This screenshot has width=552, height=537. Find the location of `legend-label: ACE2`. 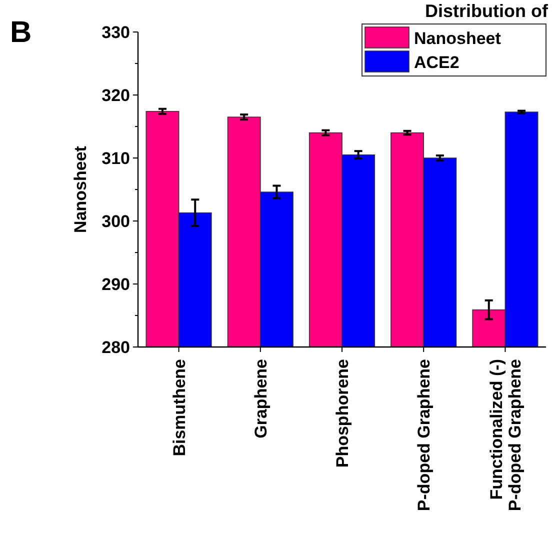

legend-label: ACE2 is located at coordinates (437, 62).